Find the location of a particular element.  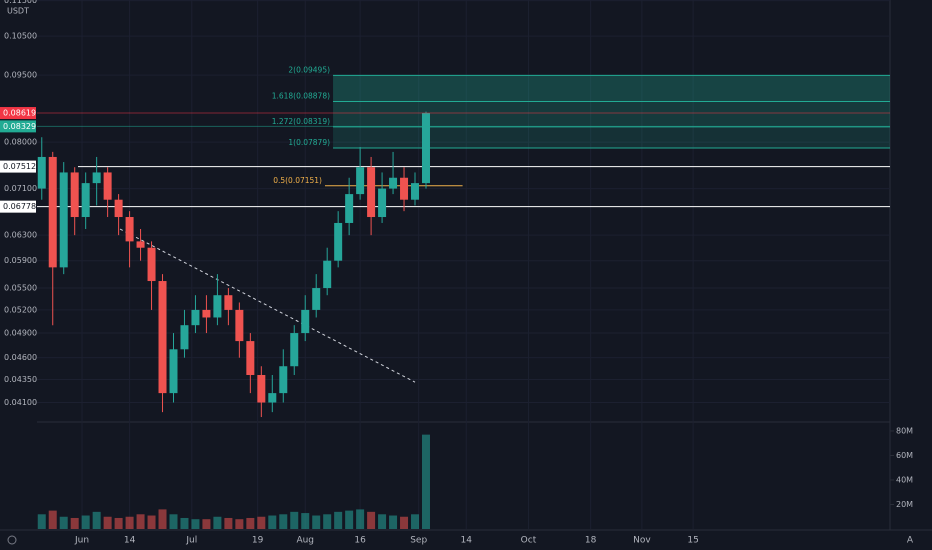

y-tick-label: 0.04100 is located at coordinates (20, 402).